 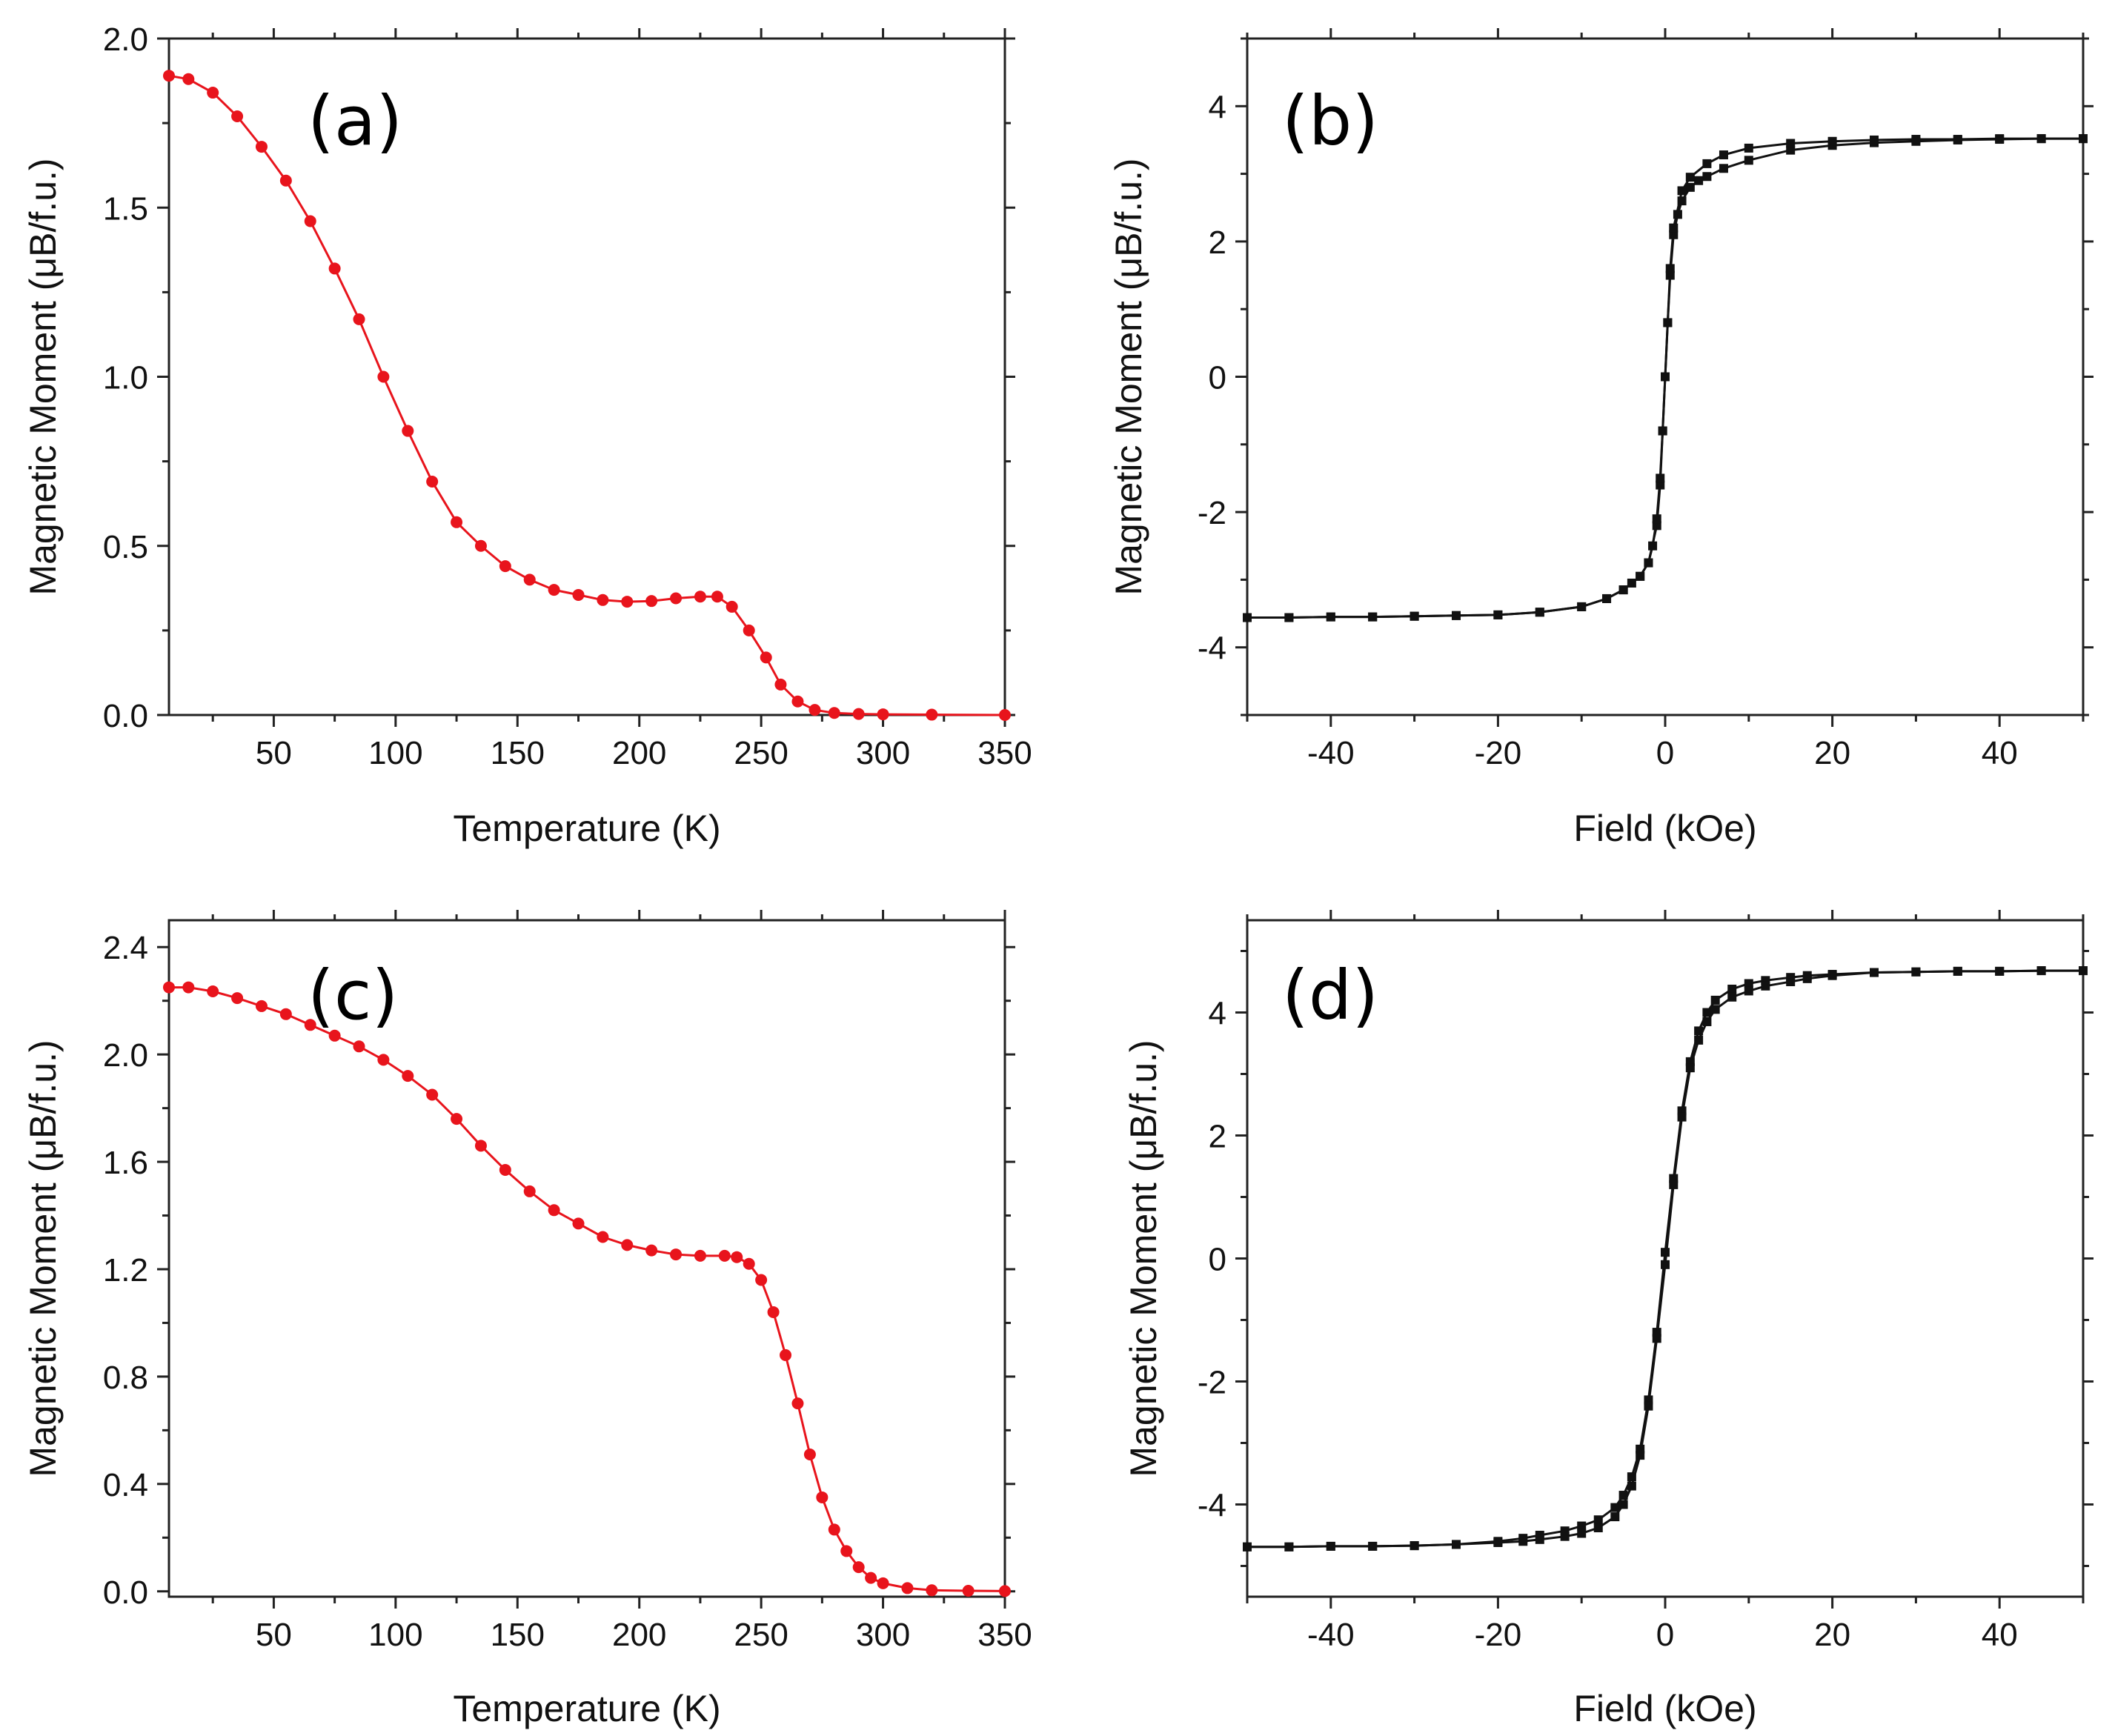 What do you see at coordinates (1143, 1258) in the screenshot?
I see `y-axis-title: Magnetic Moment (μB/f.u.)` at bounding box center [1143, 1258].